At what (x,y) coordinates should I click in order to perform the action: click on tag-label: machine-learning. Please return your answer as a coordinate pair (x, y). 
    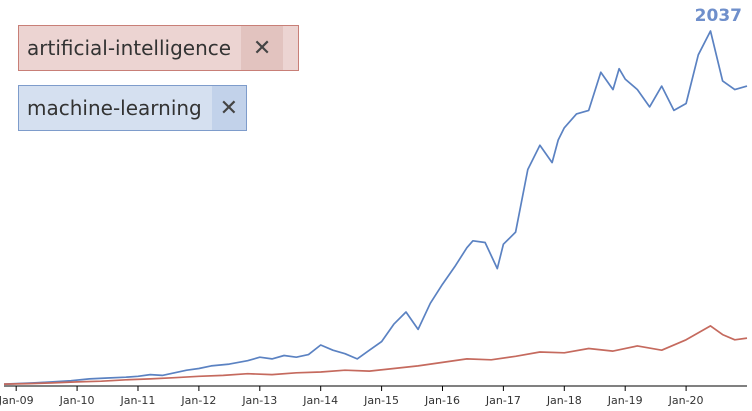
    Looking at the image, I should click on (114, 108).